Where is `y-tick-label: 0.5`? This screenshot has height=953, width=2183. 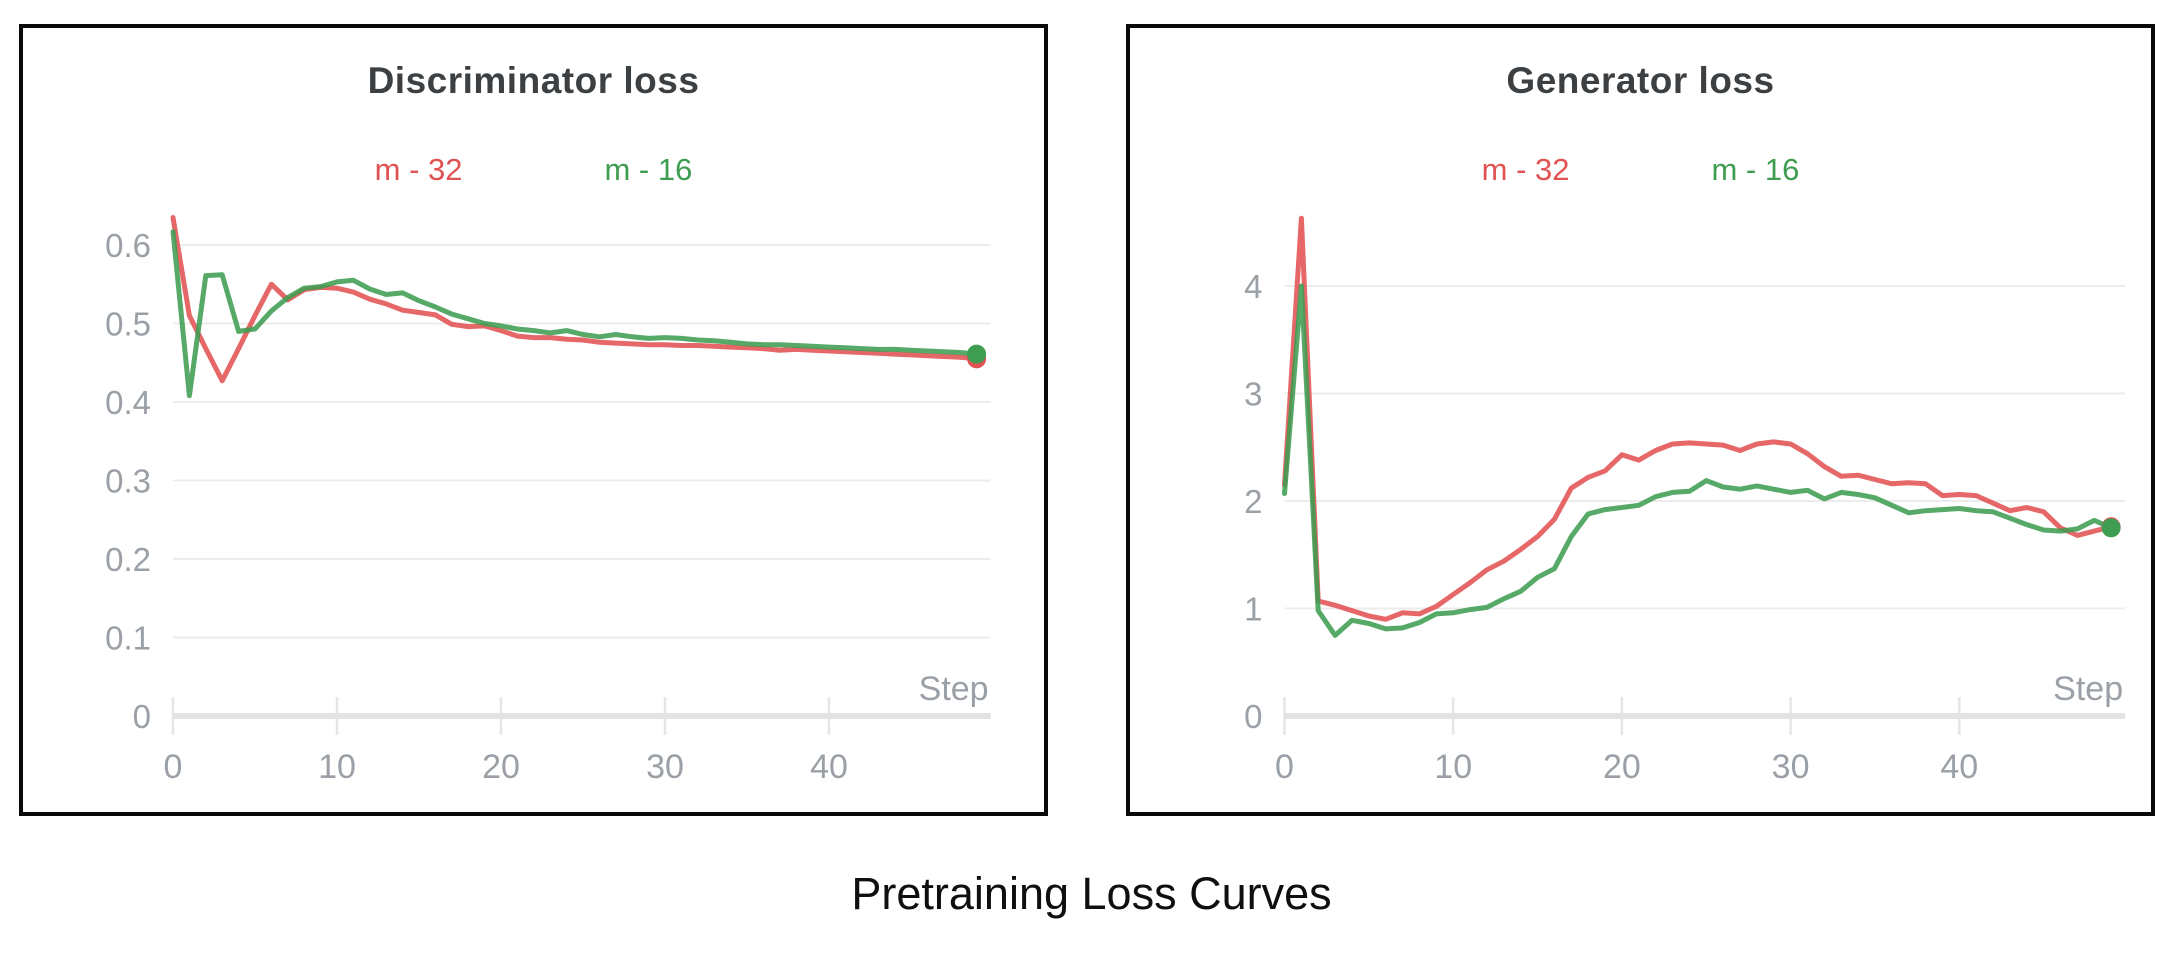
y-tick-label: 0.5 is located at coordinates (128, 324).